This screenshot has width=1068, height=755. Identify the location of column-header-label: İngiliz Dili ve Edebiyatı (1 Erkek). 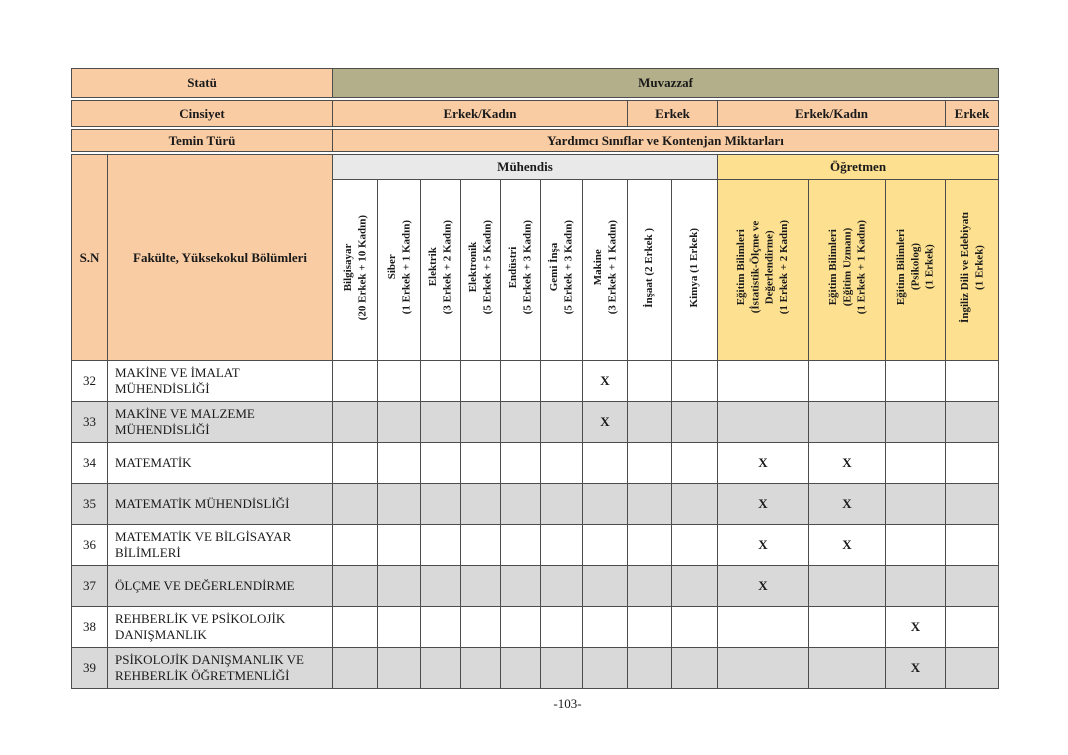
(971, 267).